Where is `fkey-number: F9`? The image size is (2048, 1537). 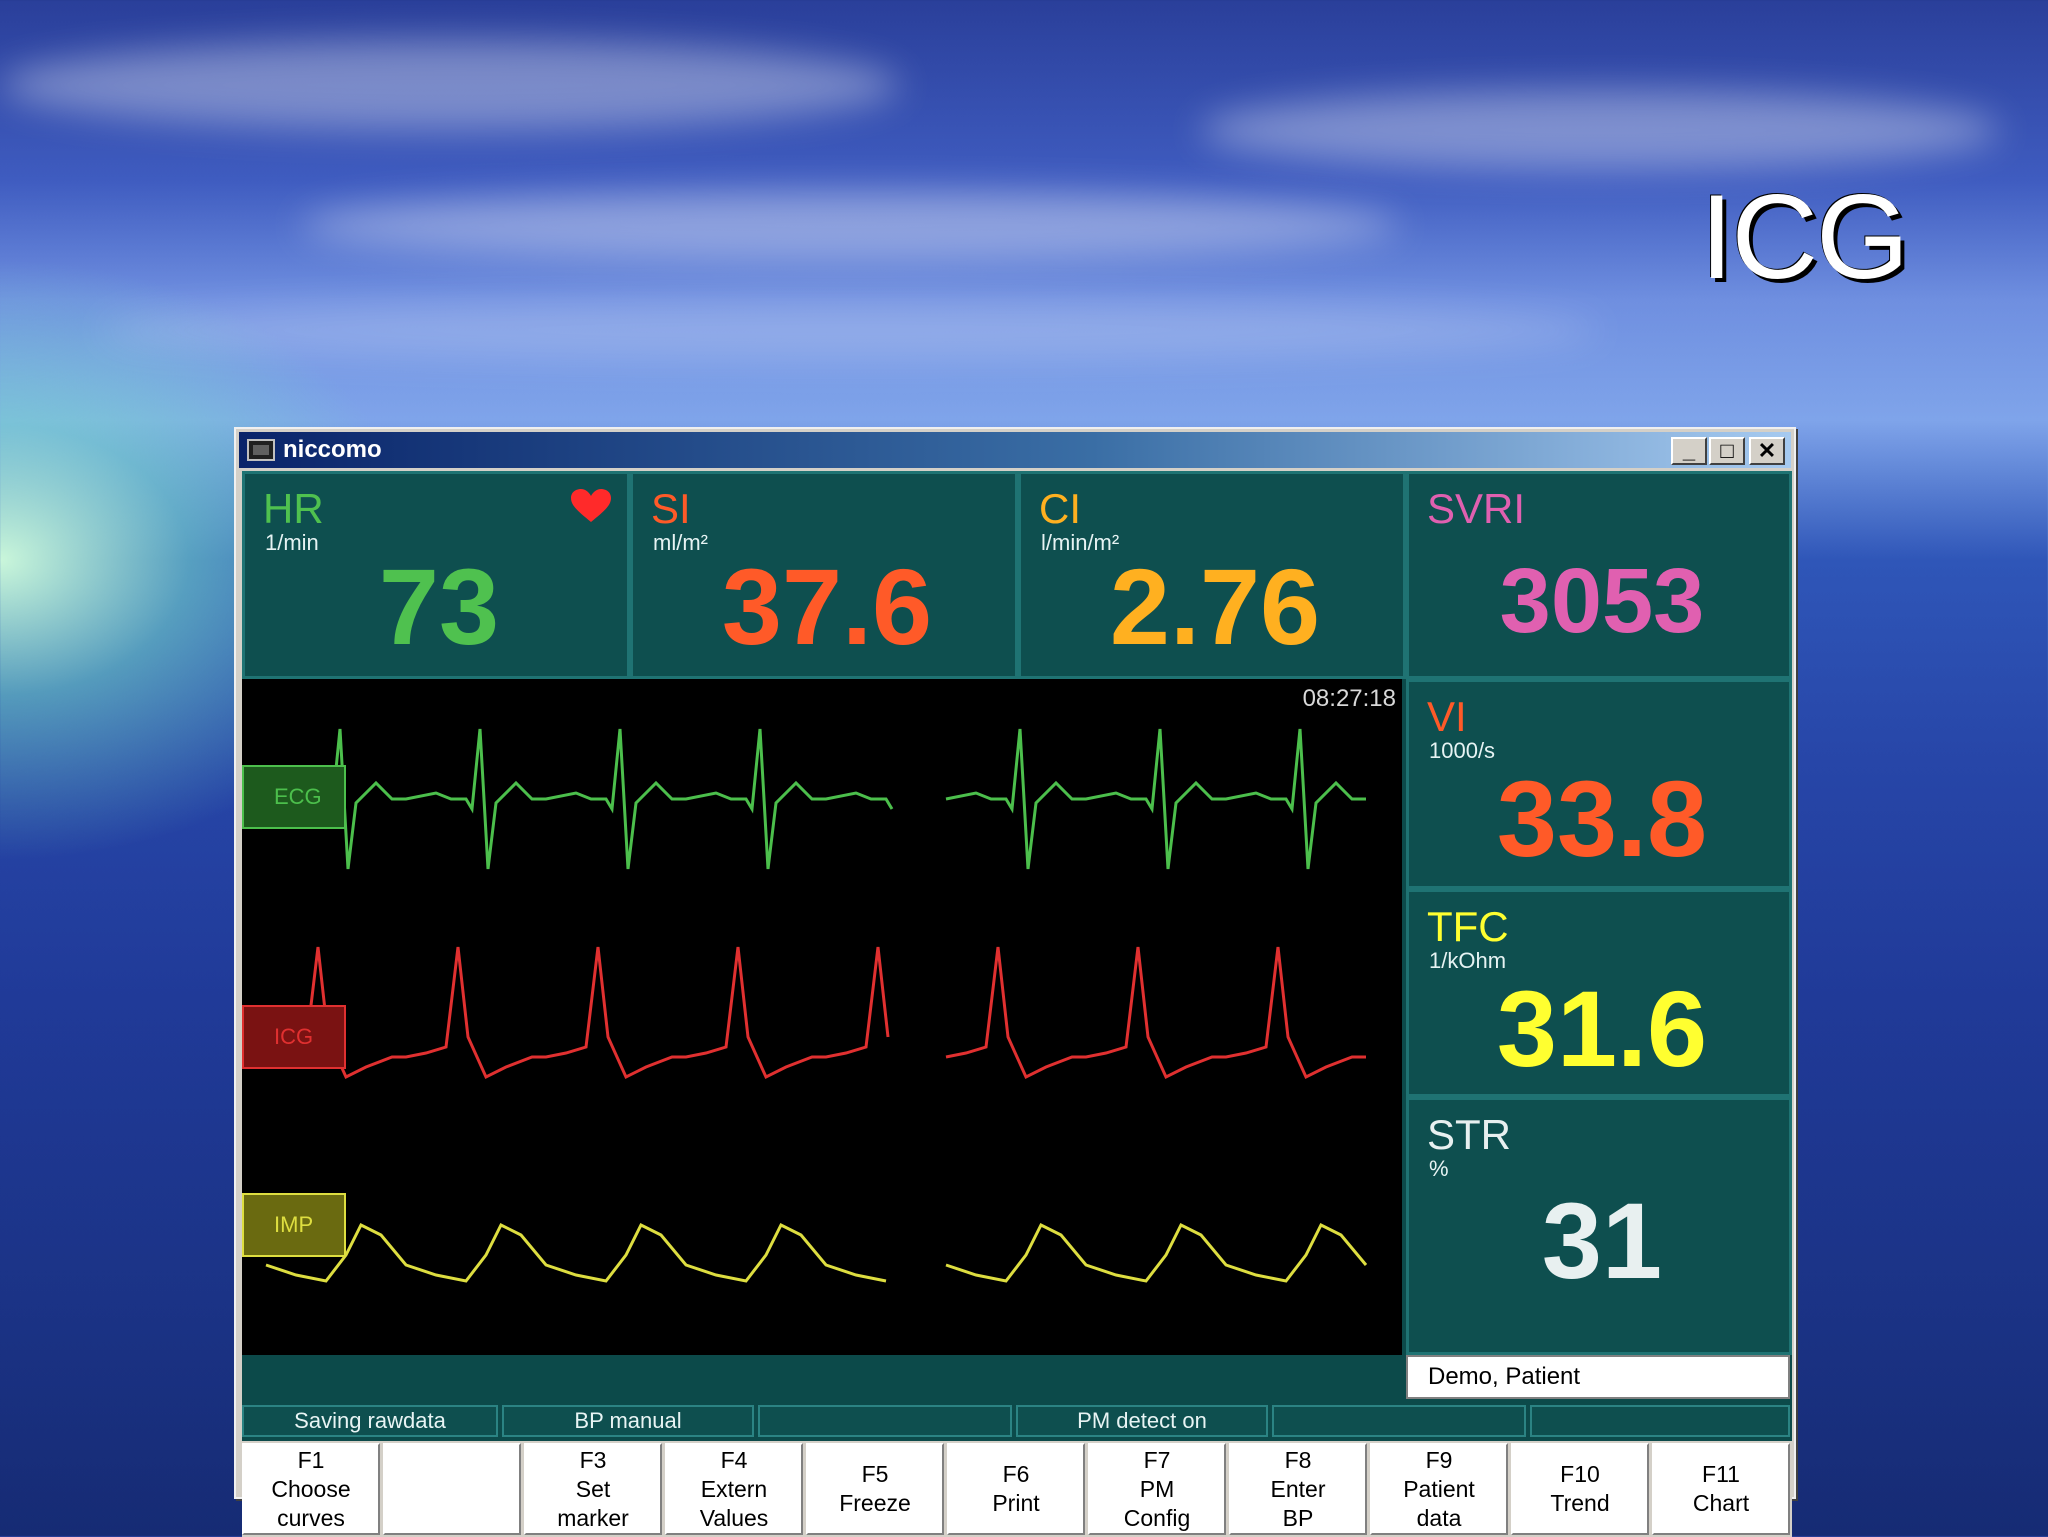 fkey-number: F9 is located at coordinates (1439, 1459).